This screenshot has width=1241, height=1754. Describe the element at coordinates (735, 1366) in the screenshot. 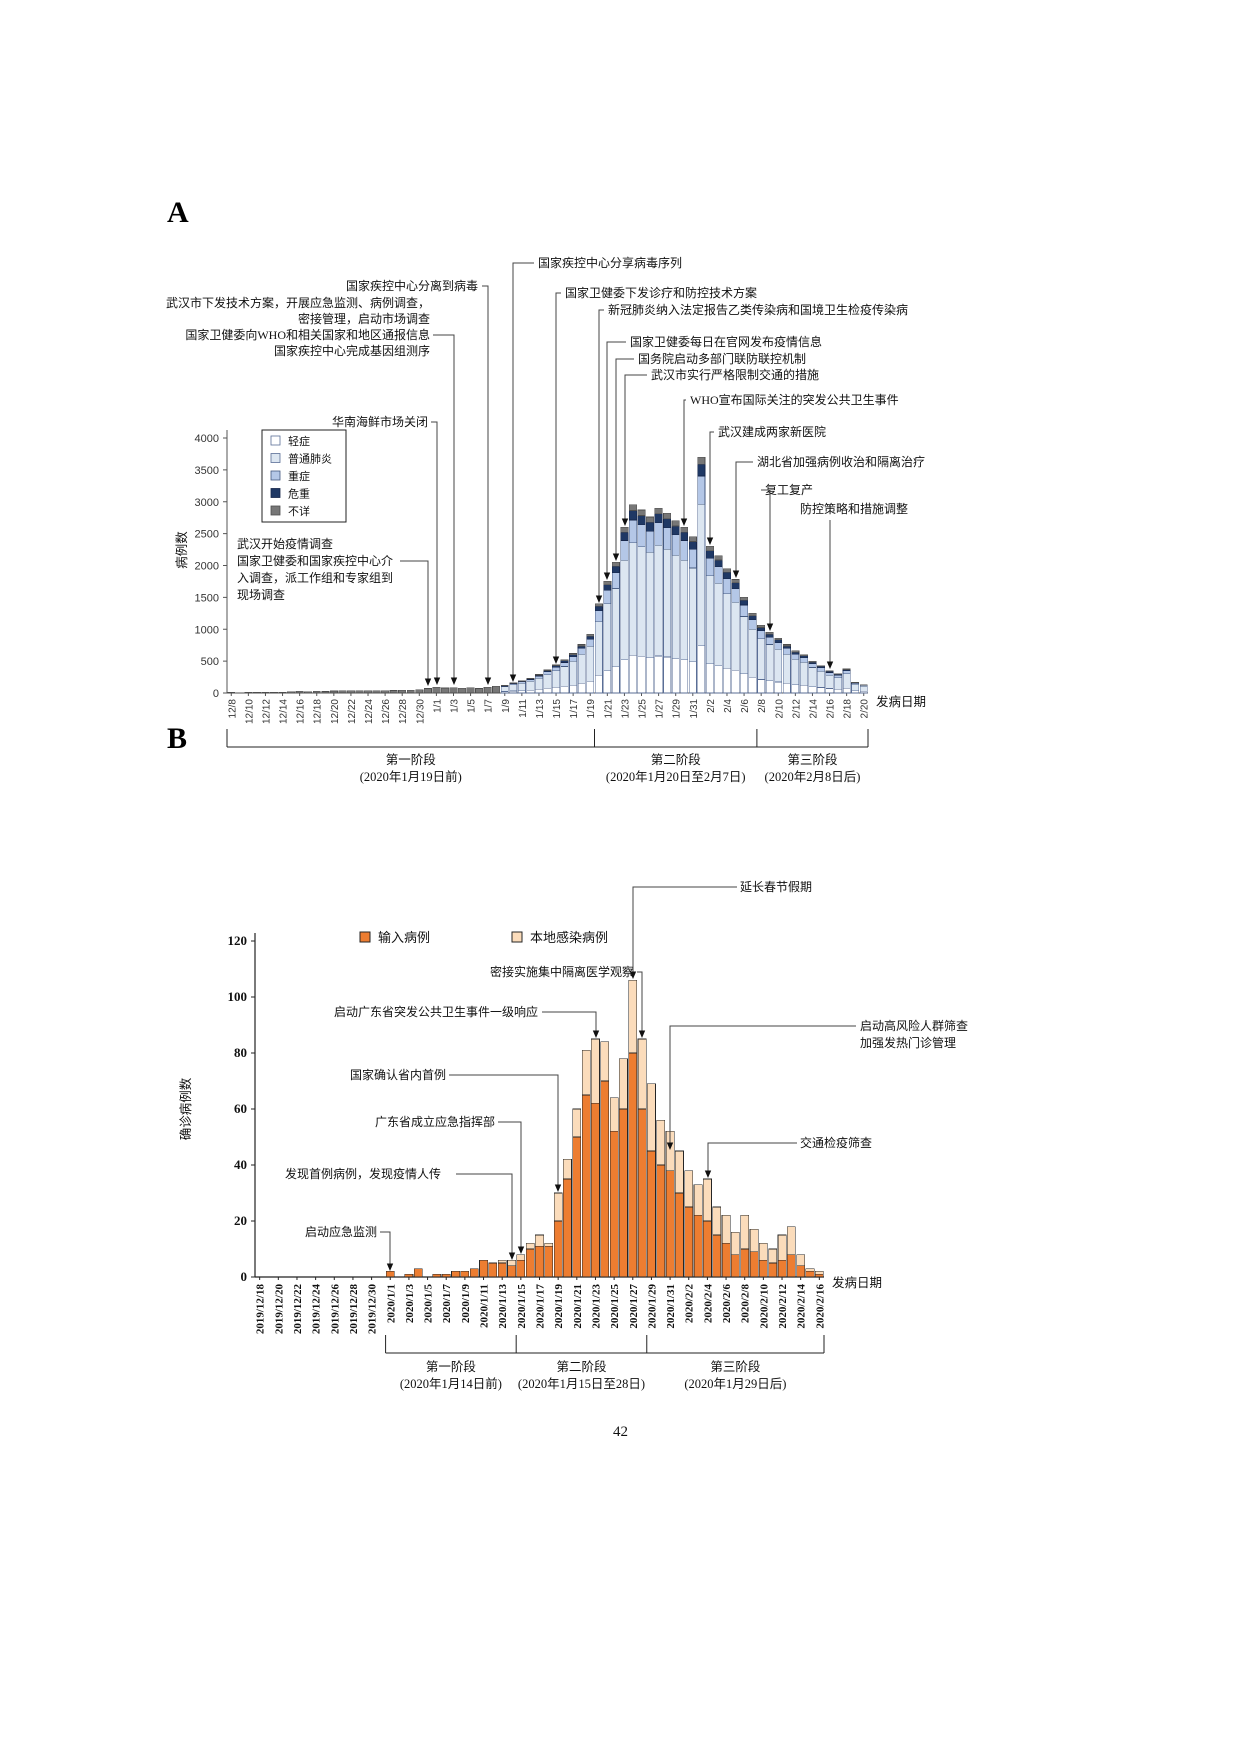

I see `b-stage-label-3: 第三阶段` at that location.